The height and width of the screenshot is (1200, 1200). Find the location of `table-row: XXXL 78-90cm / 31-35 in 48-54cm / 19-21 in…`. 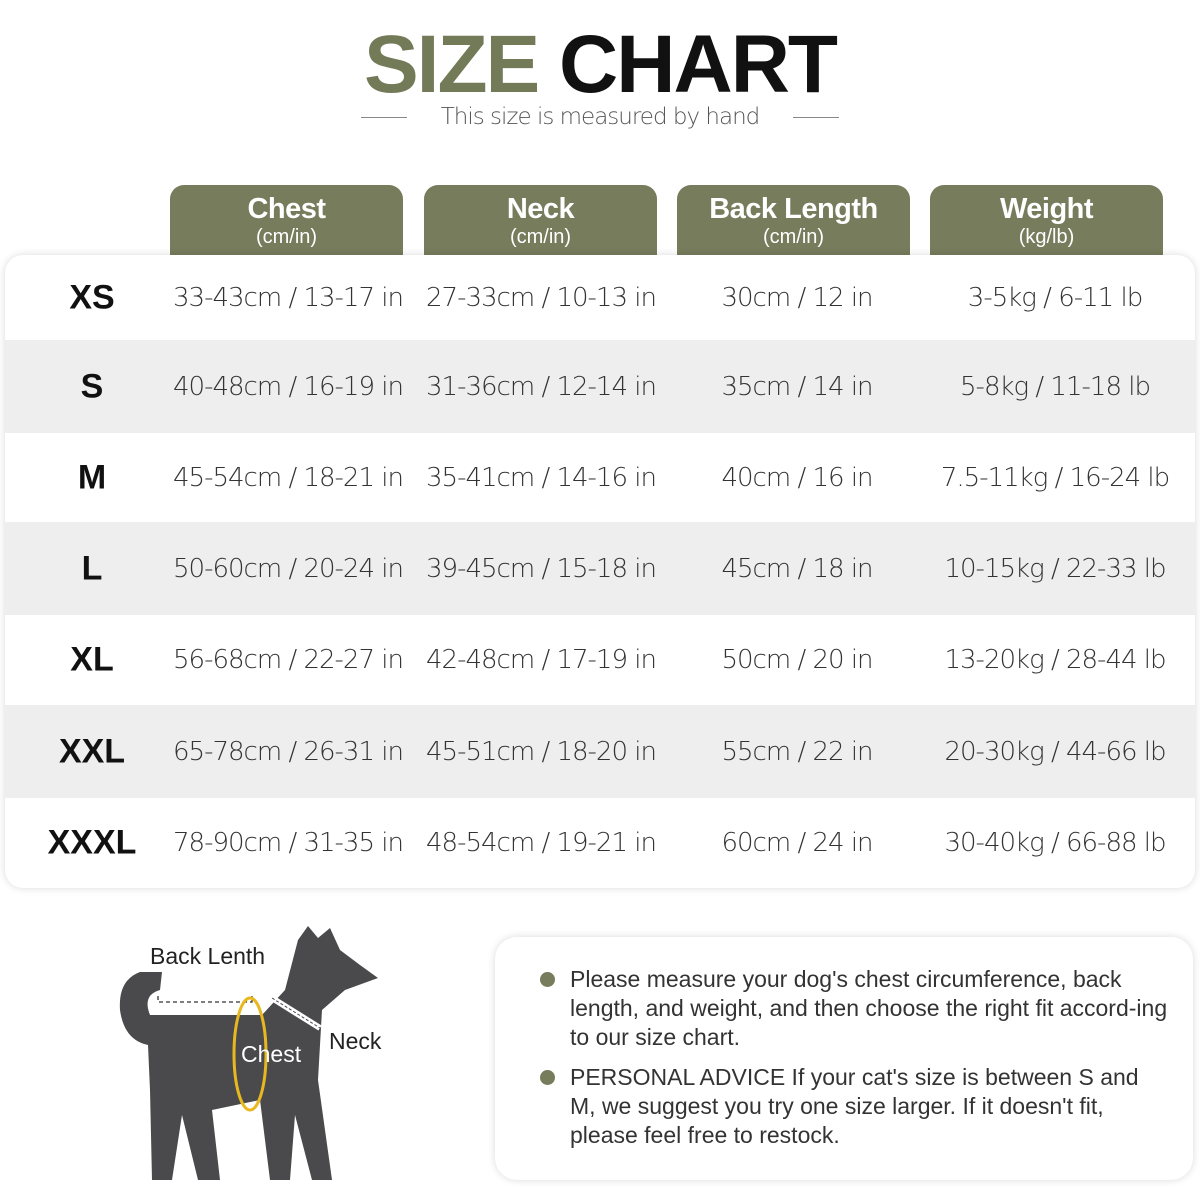

table-row: XXXL 78-90cm / 31-35 in 48-54cm / 19-21 in… is located at coordinates (600, 843).